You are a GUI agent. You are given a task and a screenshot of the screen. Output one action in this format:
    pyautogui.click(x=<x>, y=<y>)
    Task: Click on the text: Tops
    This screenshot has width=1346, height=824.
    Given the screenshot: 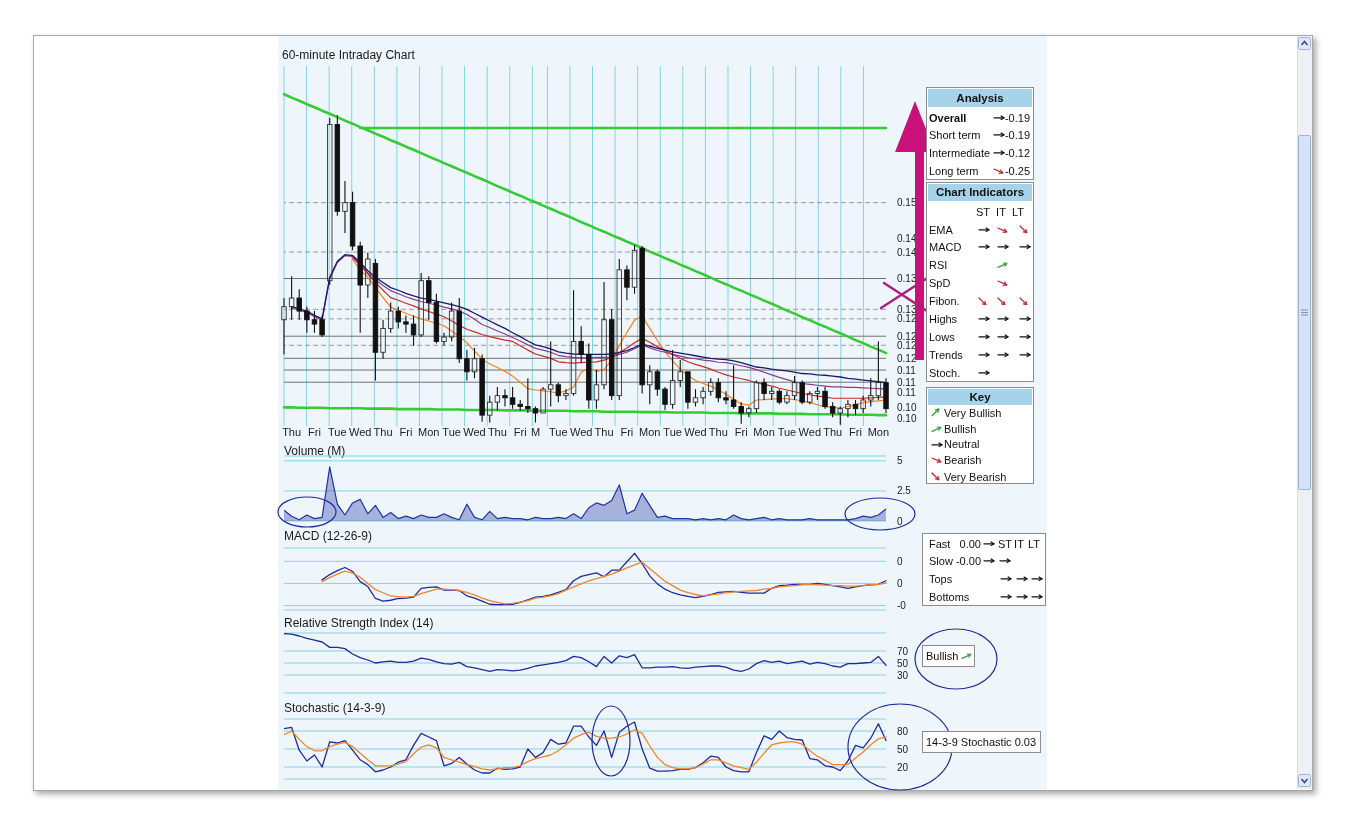 What is the action you would take?
    pyautogui.click(x=941, y=579)
    